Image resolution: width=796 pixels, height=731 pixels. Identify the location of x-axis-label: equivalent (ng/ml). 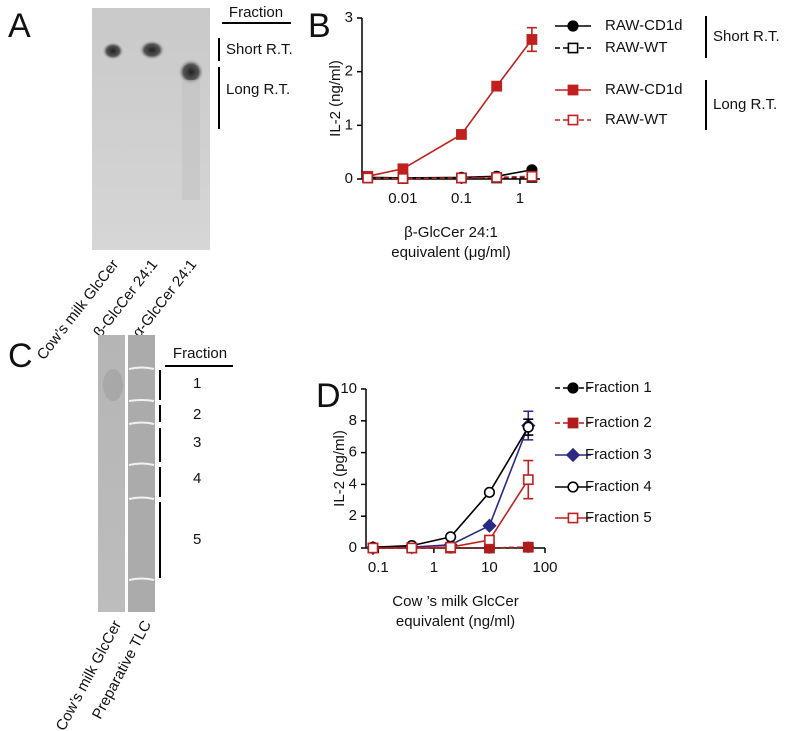
(455, 621).